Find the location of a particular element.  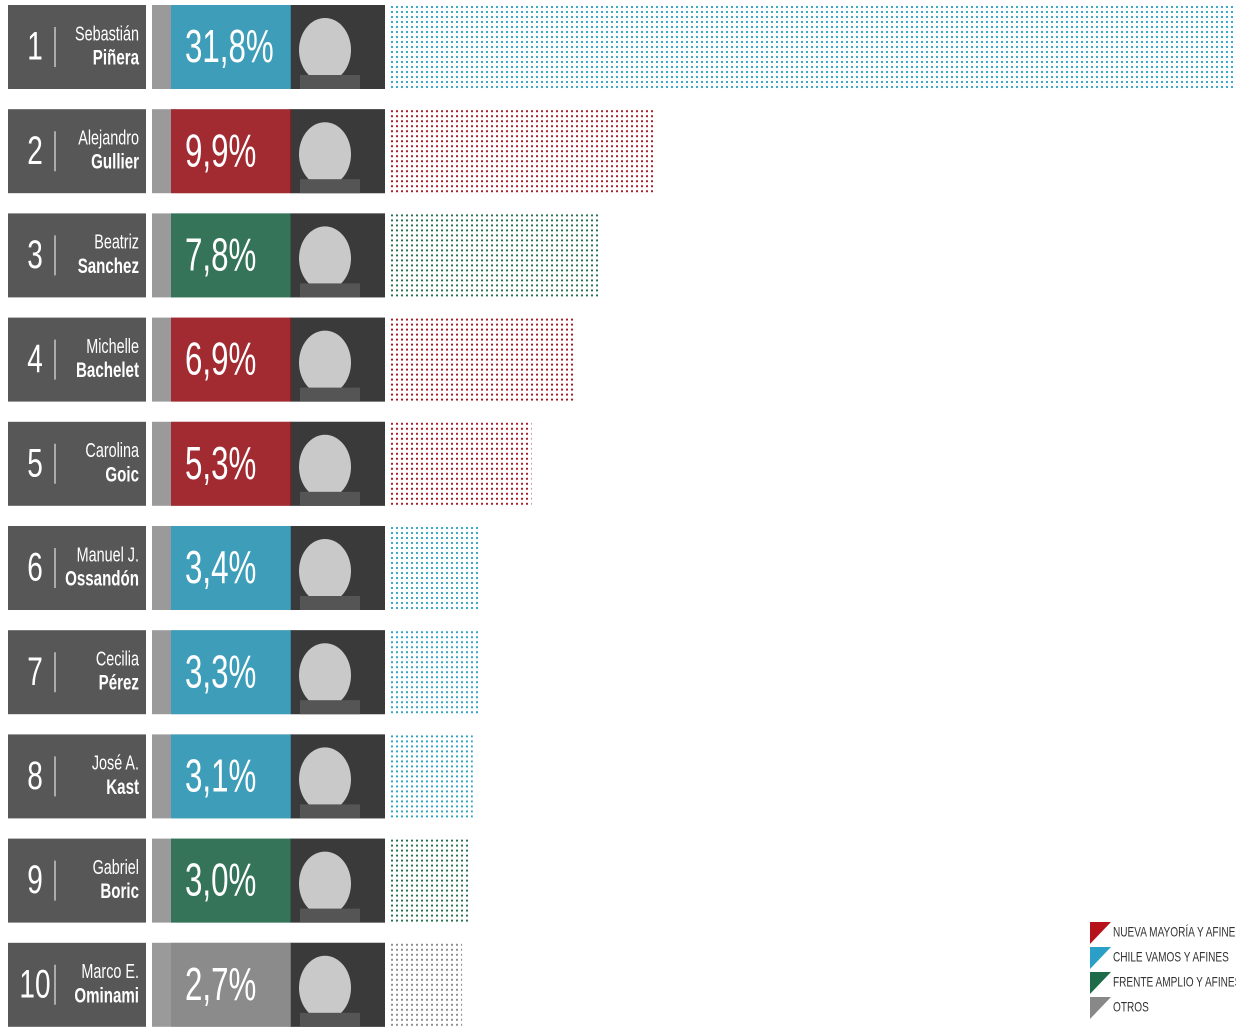

rank: 7 is located at coordinates (35, 672).